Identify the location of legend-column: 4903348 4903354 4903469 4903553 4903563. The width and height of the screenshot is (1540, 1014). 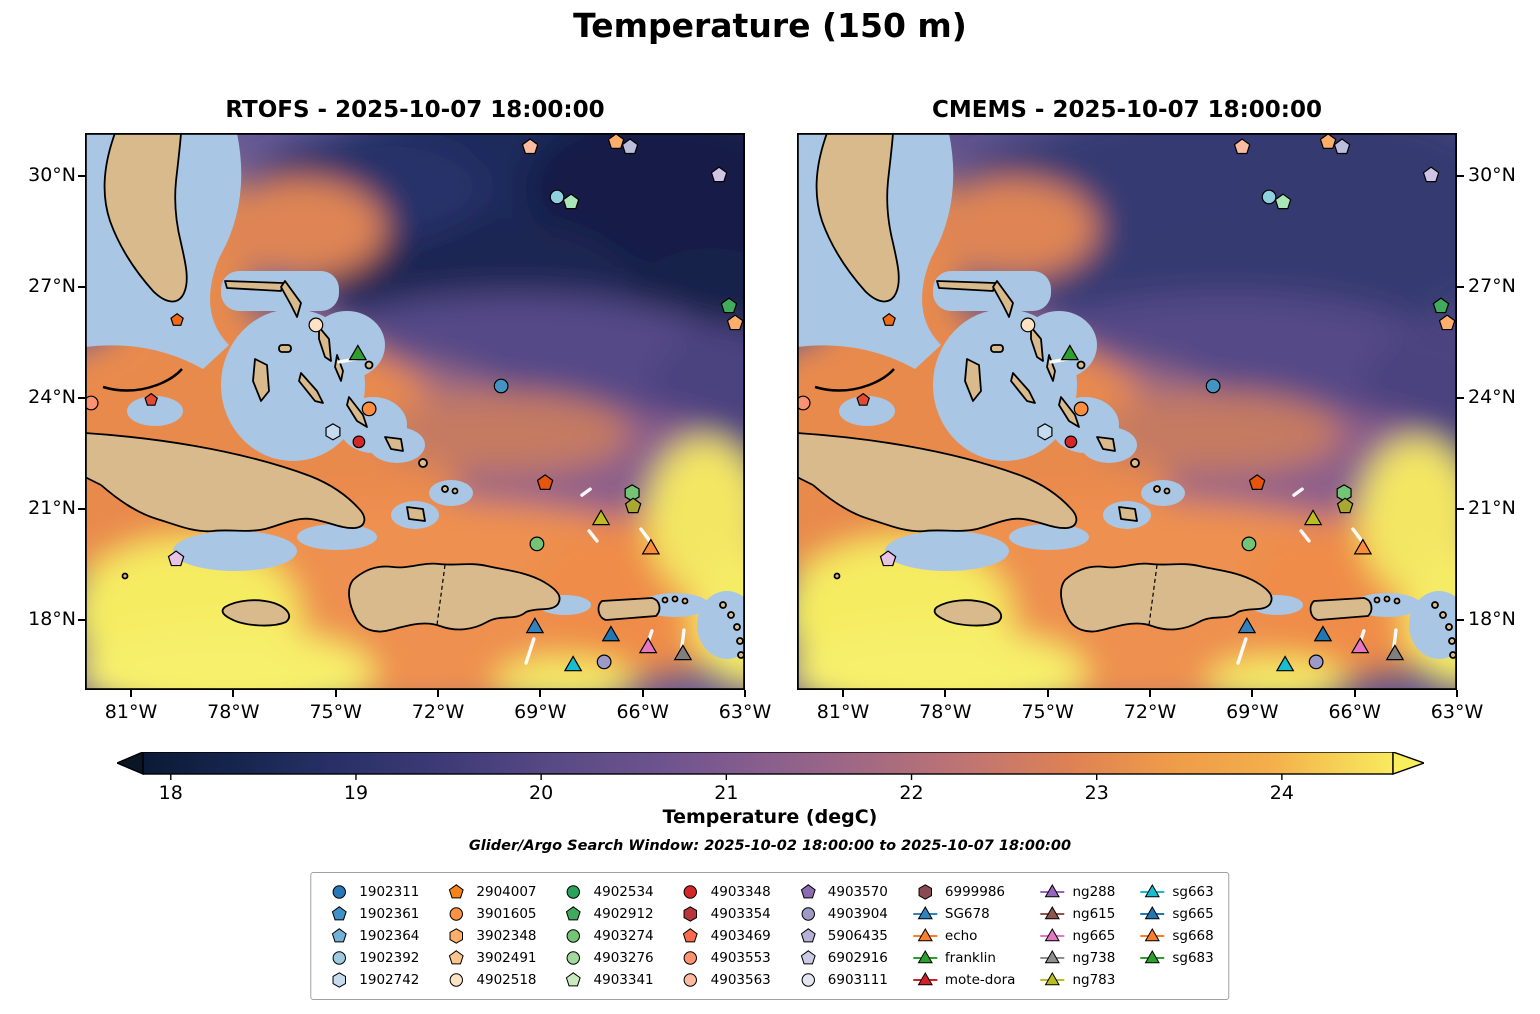
(724, 936).